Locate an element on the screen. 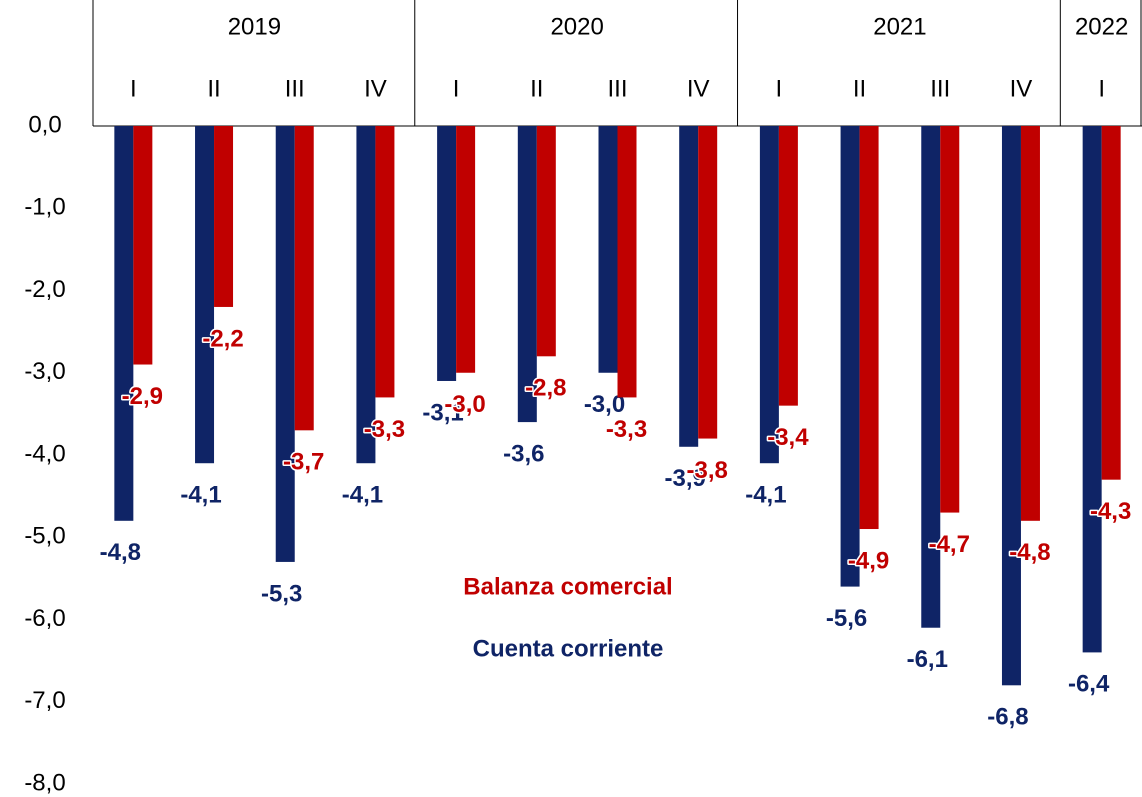 This screenshot has height=797, width=1142. value-label: -3,1 is located at coordinates (442, 412).